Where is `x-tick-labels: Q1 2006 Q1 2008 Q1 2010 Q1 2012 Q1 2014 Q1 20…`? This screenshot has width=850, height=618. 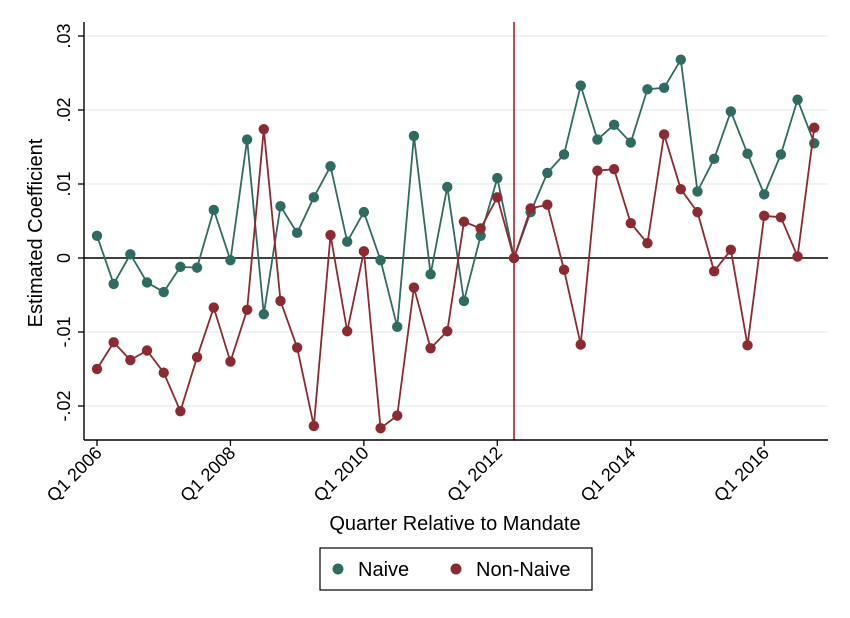
x-tick-labels: Q1 2006 Q1 2008 Q1 2010 Q1 2012 Q1 2014 Q1 20… is located at coordinates (408, 473).